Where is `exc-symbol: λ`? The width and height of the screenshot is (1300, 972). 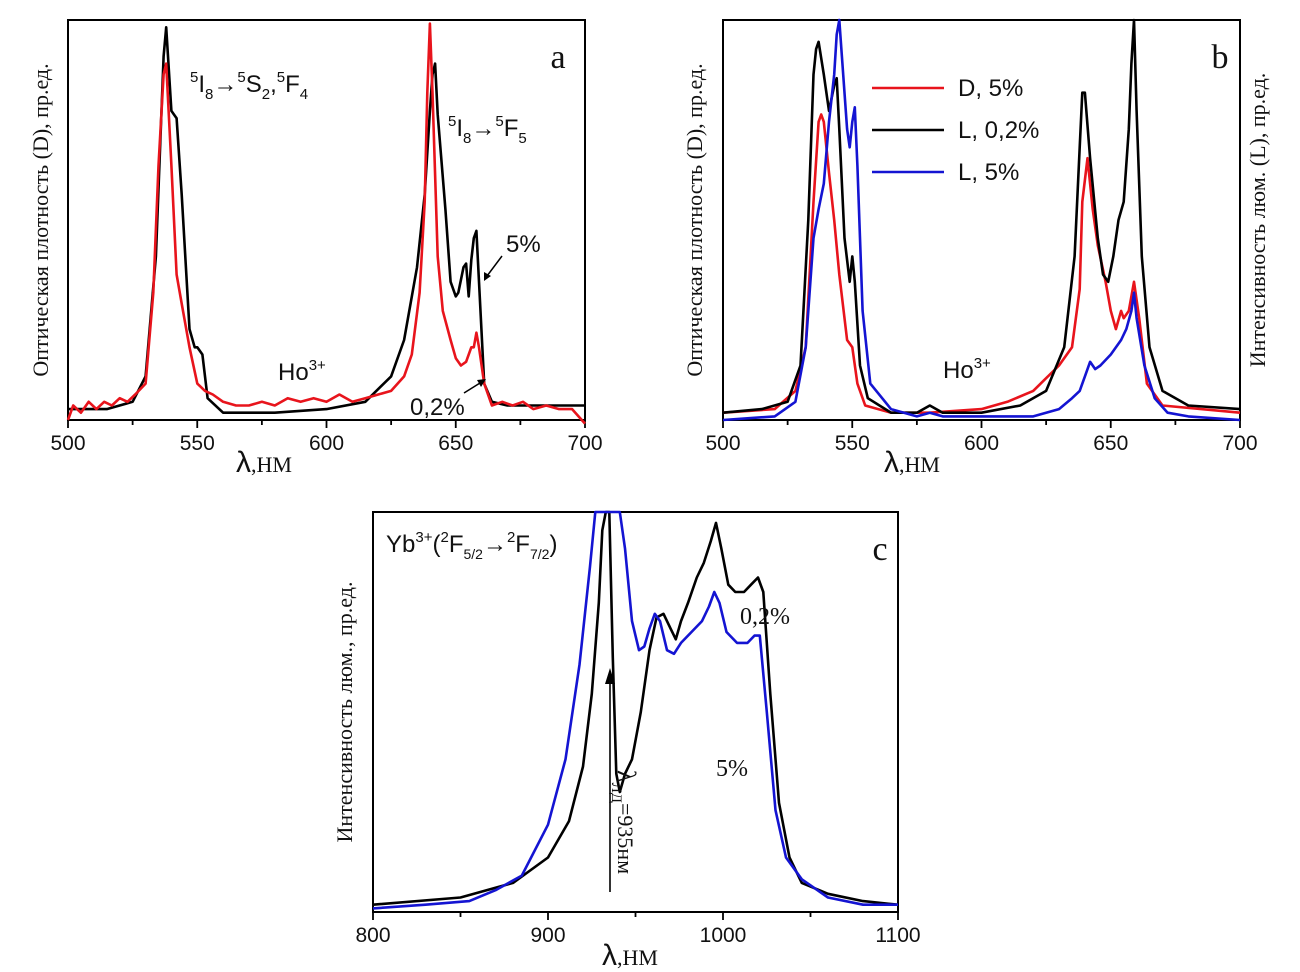 exc-symbol: λ is located at coordinates (626, 776).